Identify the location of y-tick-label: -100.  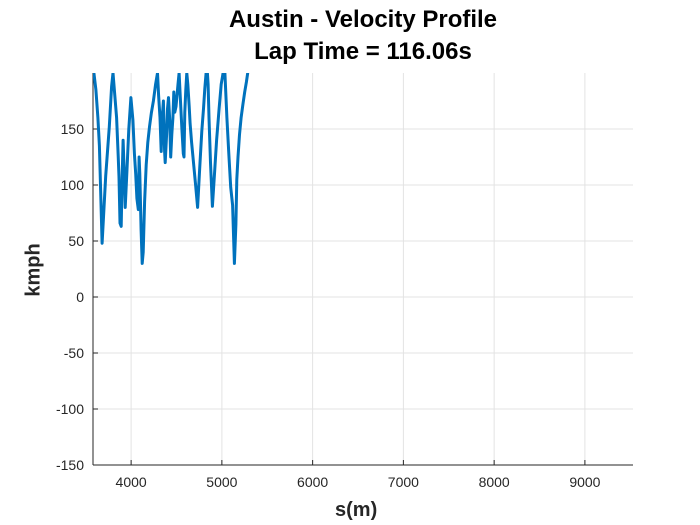
(70, 409).